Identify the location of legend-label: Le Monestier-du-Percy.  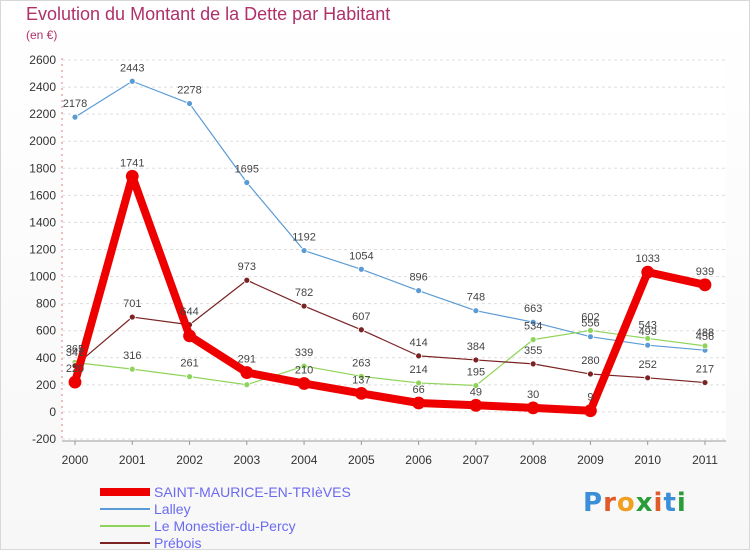
(225, 526).